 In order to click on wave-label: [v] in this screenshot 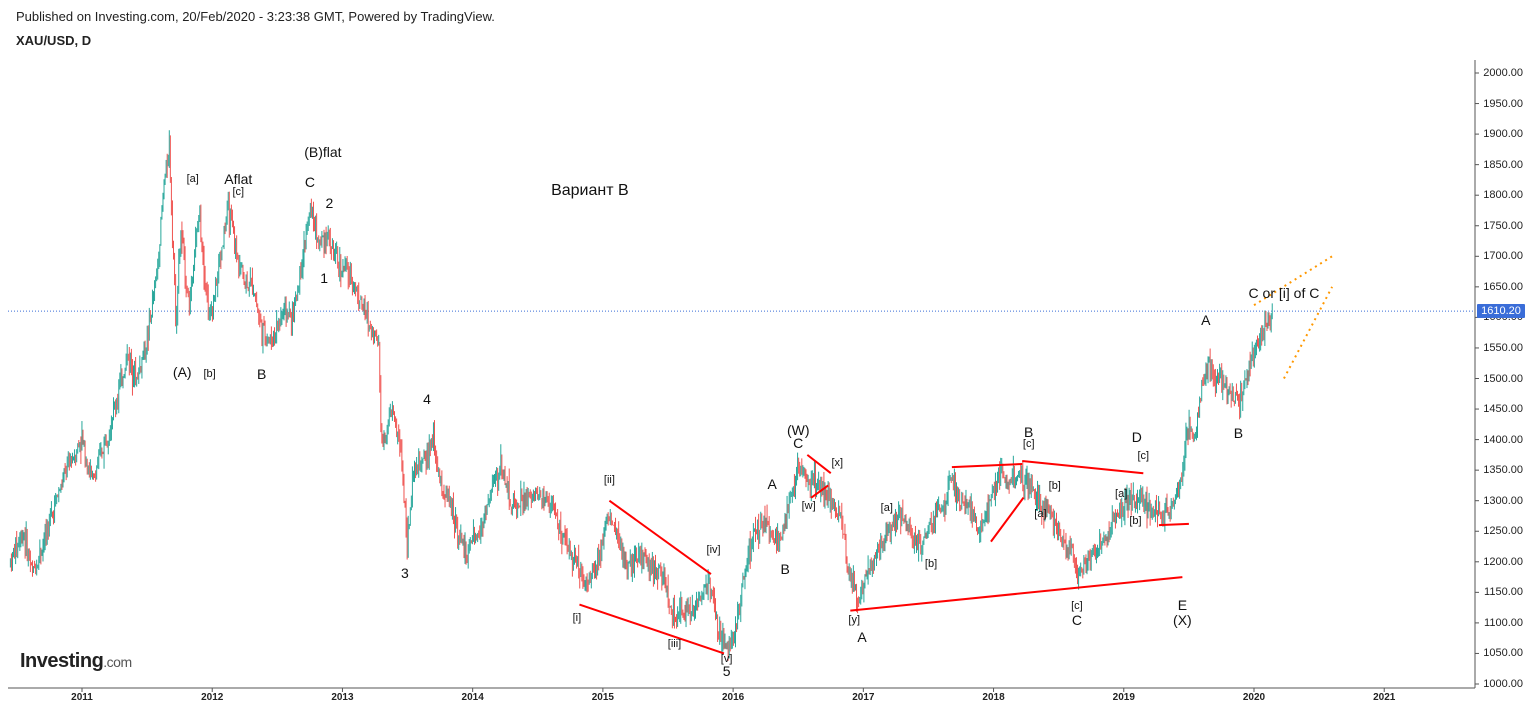, I will do `click(726, 658)`.